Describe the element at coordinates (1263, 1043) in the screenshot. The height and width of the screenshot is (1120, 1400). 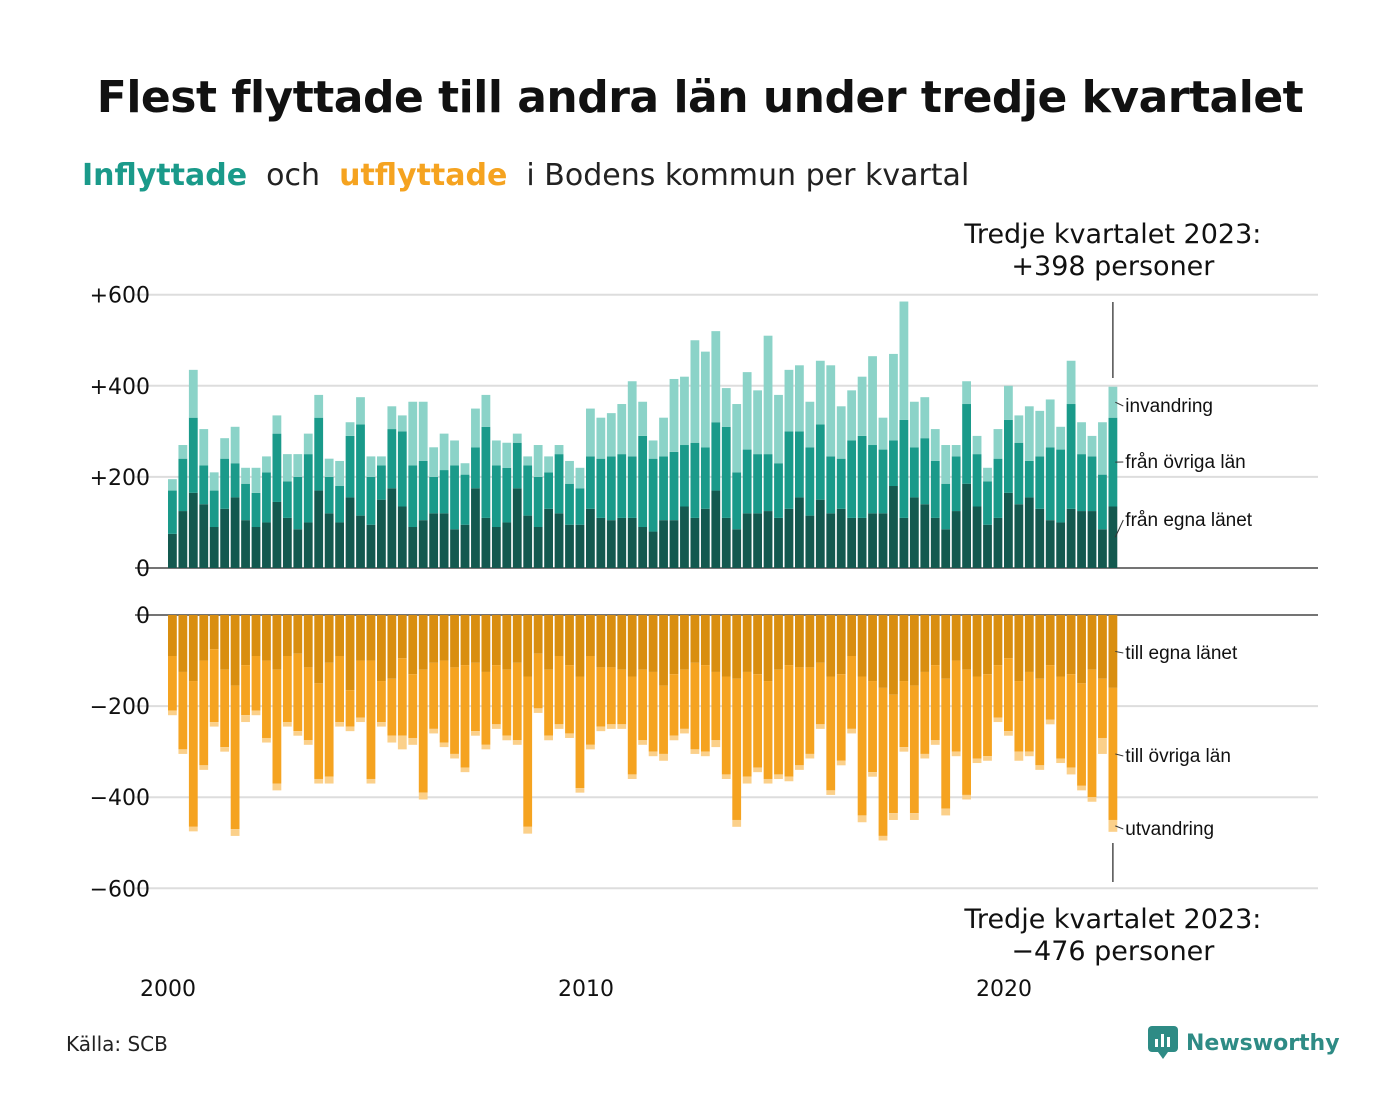
I see `brand-name: Newsworthy` at that location.